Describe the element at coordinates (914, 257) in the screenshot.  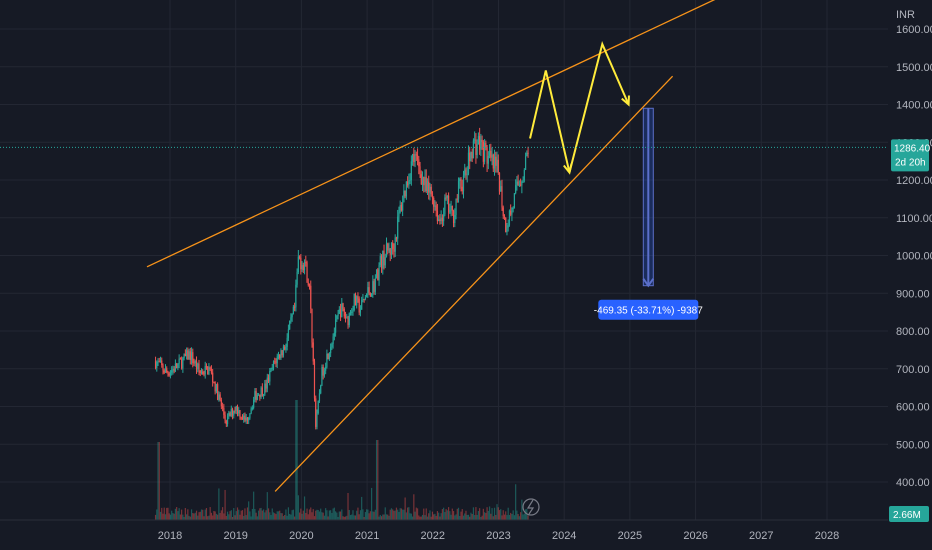
I see `price-tick-label: 1000.00` at that location.